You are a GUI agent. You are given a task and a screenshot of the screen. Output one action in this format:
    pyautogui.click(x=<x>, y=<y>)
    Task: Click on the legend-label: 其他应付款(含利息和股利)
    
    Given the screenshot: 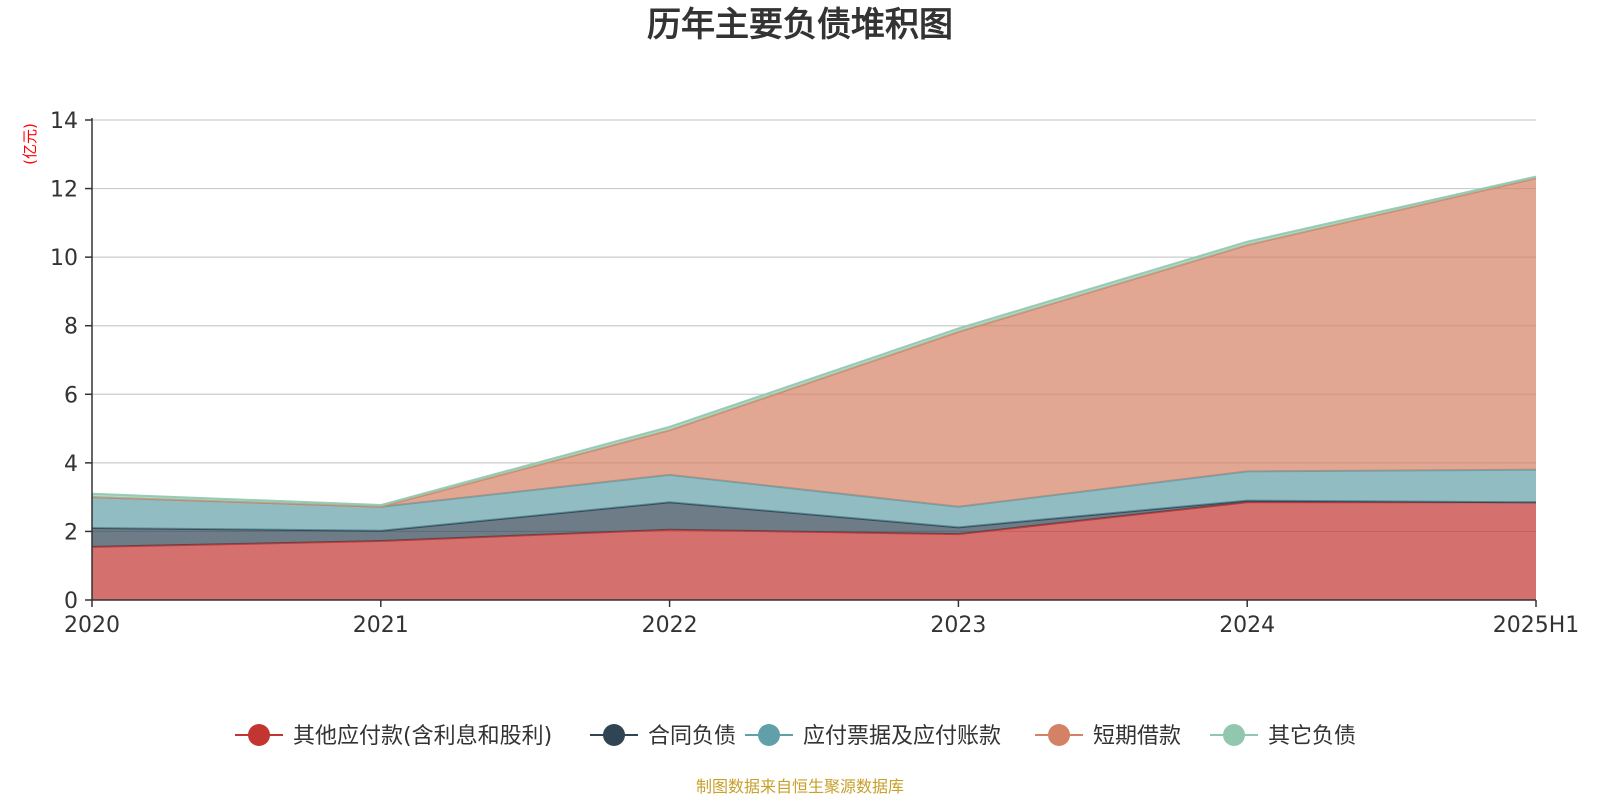 What is the action you would take?
    pyautogui.click(x=422, y=736)
    